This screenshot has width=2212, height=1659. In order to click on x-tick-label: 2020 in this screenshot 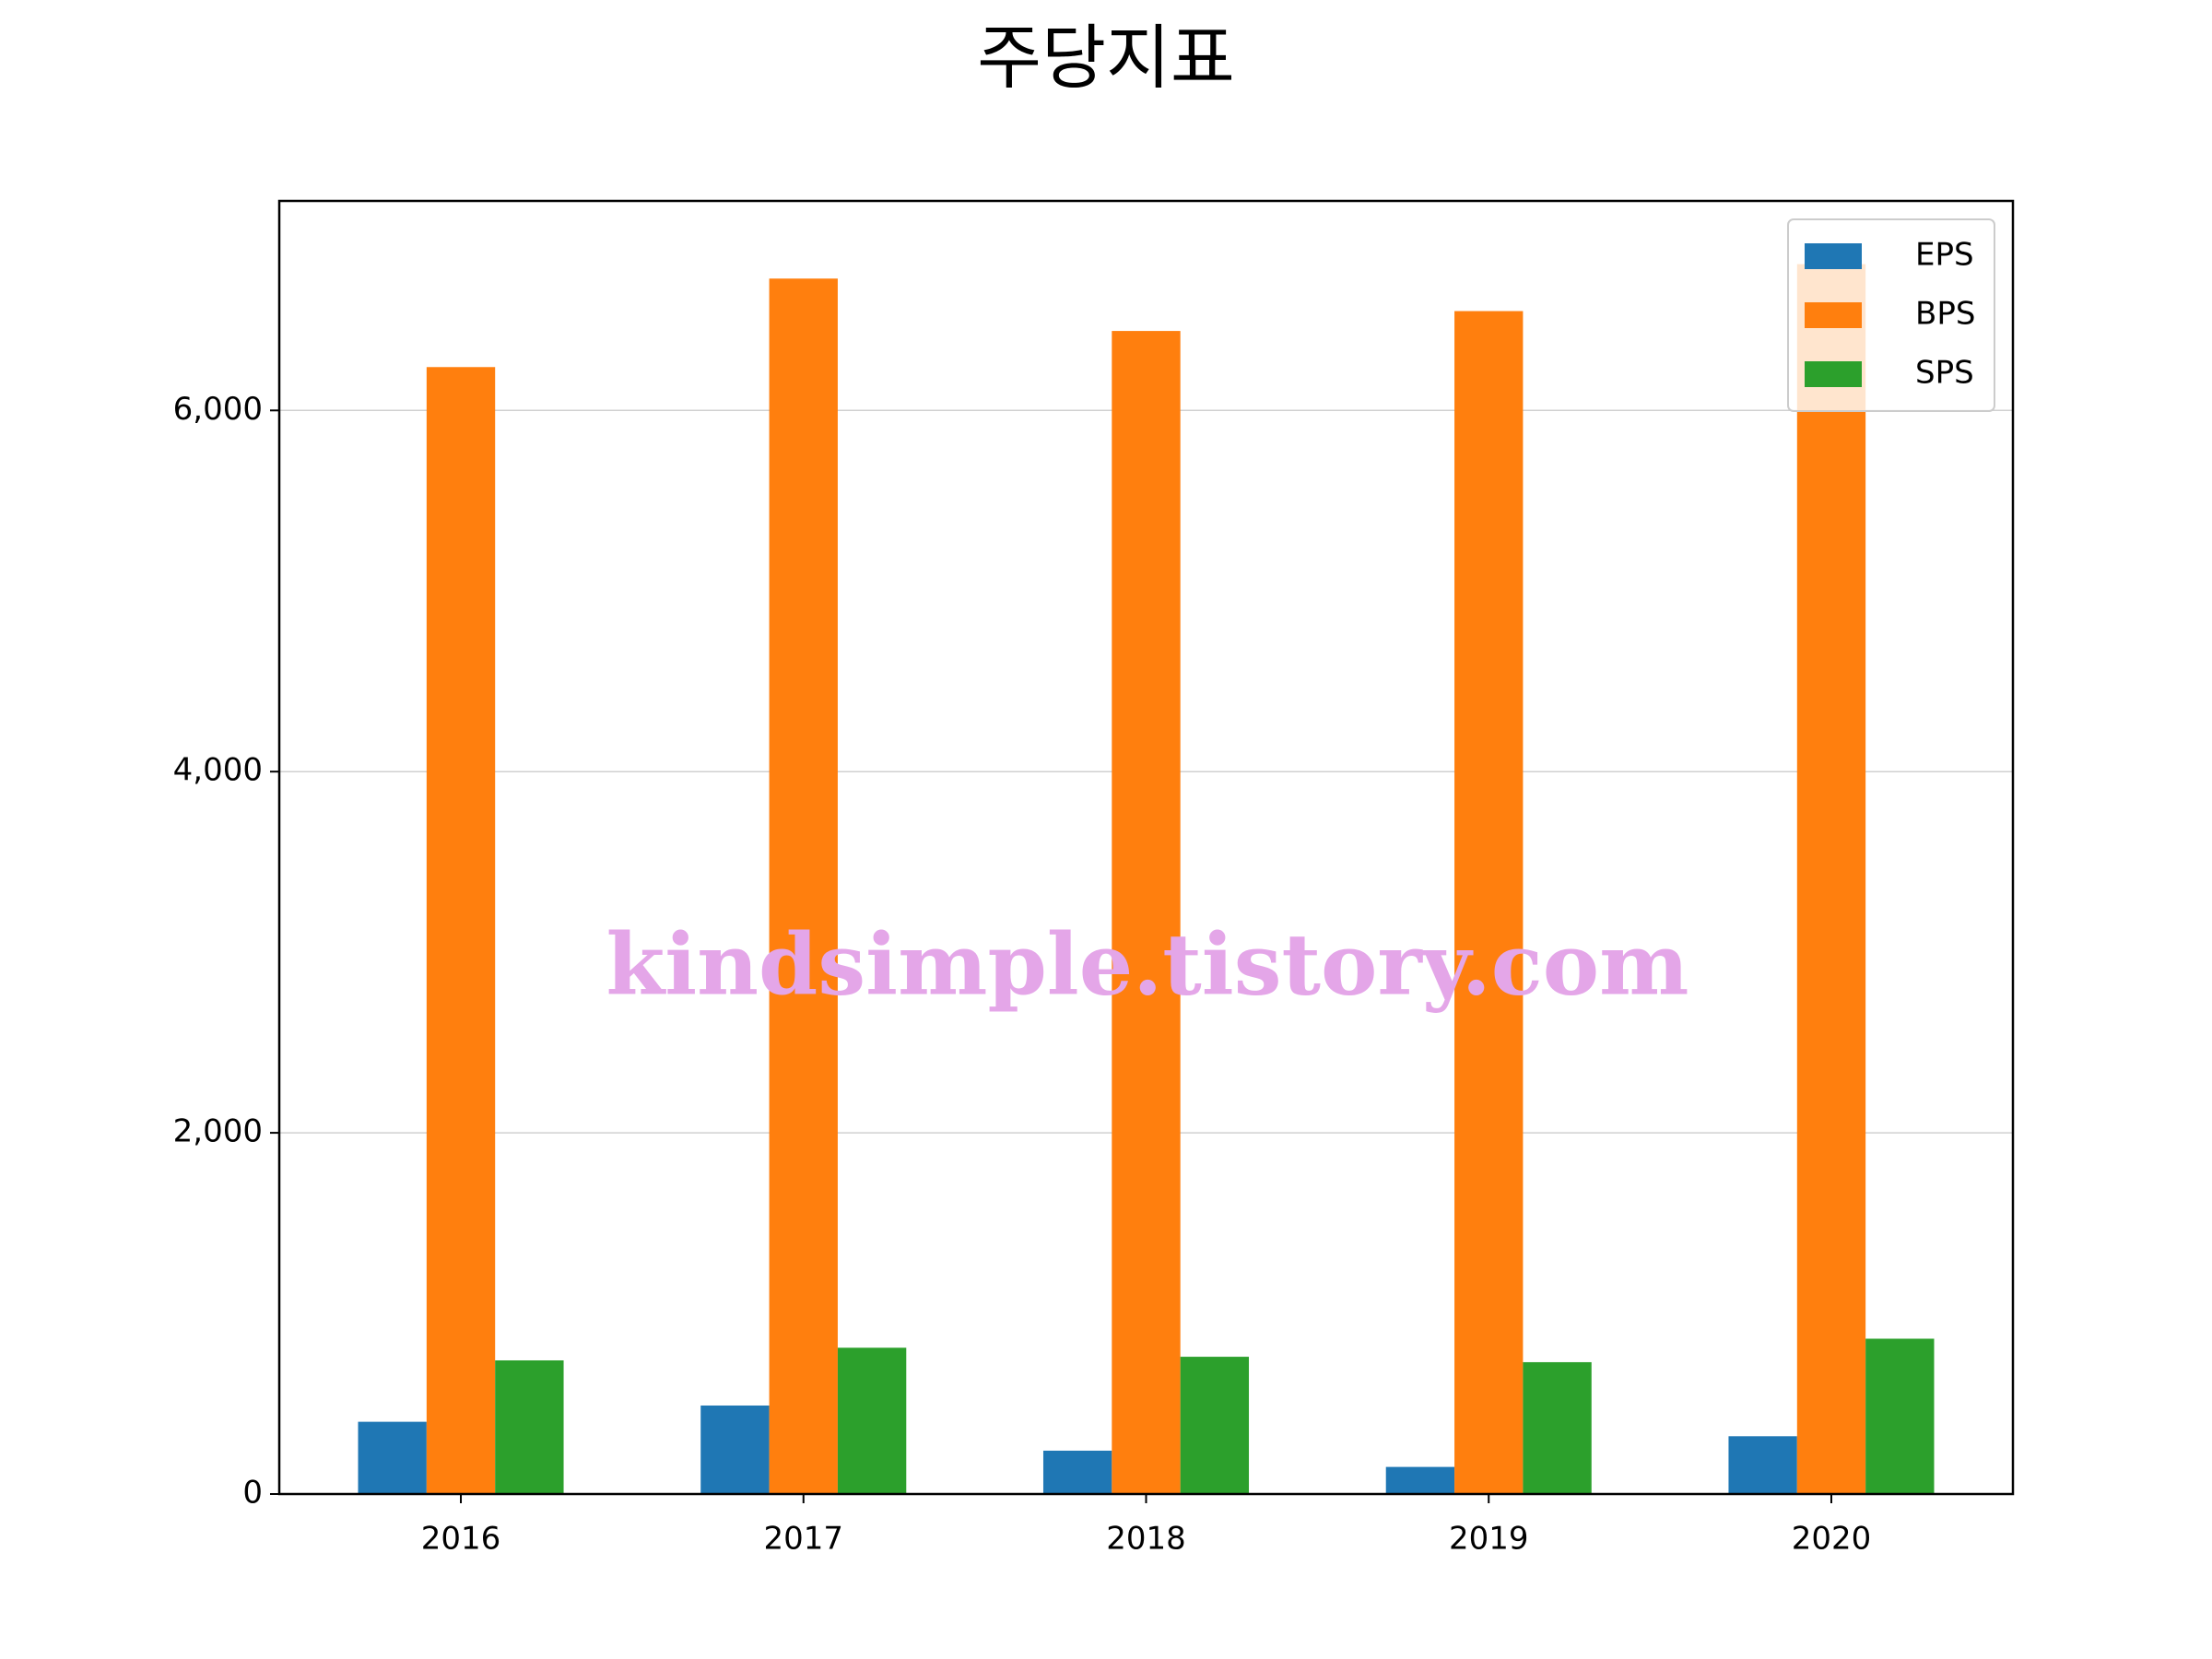, I will do `click(1832, 1539)`.